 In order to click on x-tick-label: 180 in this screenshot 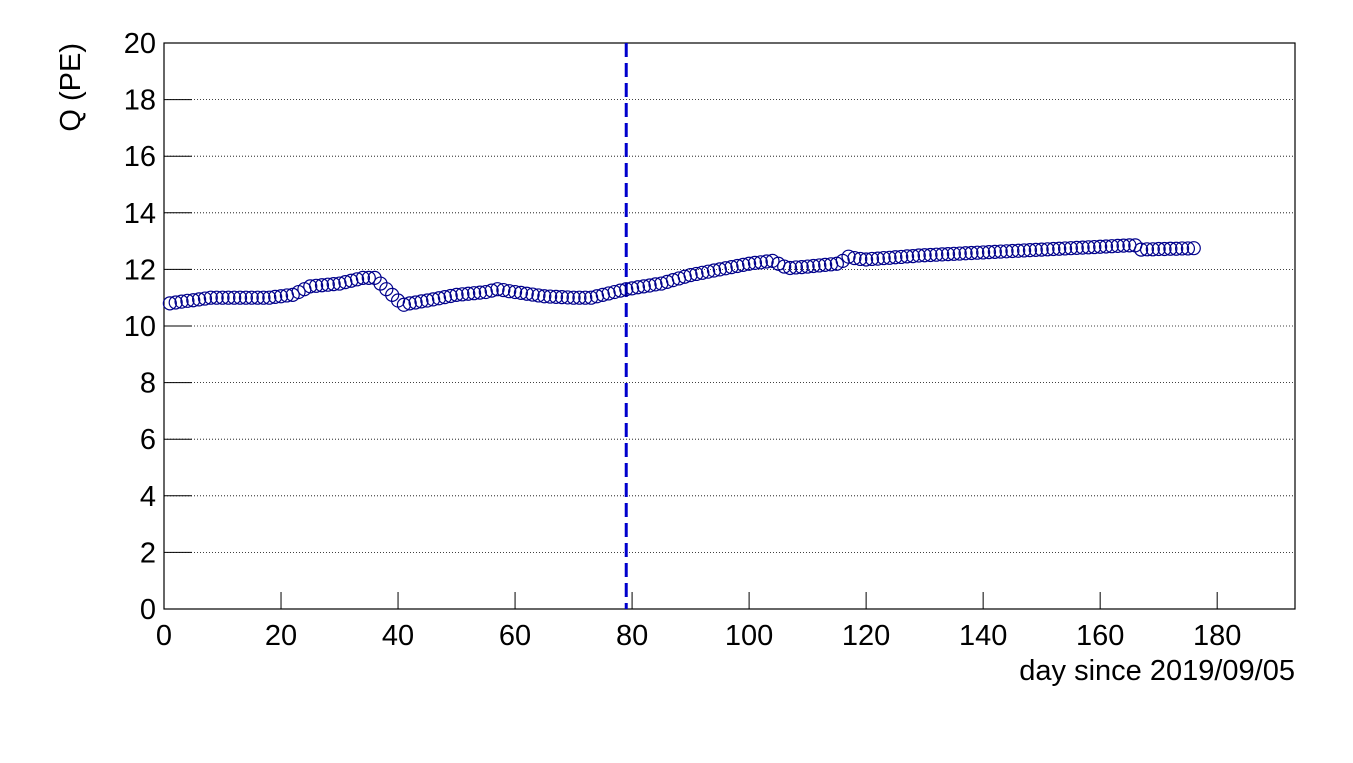, I will do `click(1217, 636)`.